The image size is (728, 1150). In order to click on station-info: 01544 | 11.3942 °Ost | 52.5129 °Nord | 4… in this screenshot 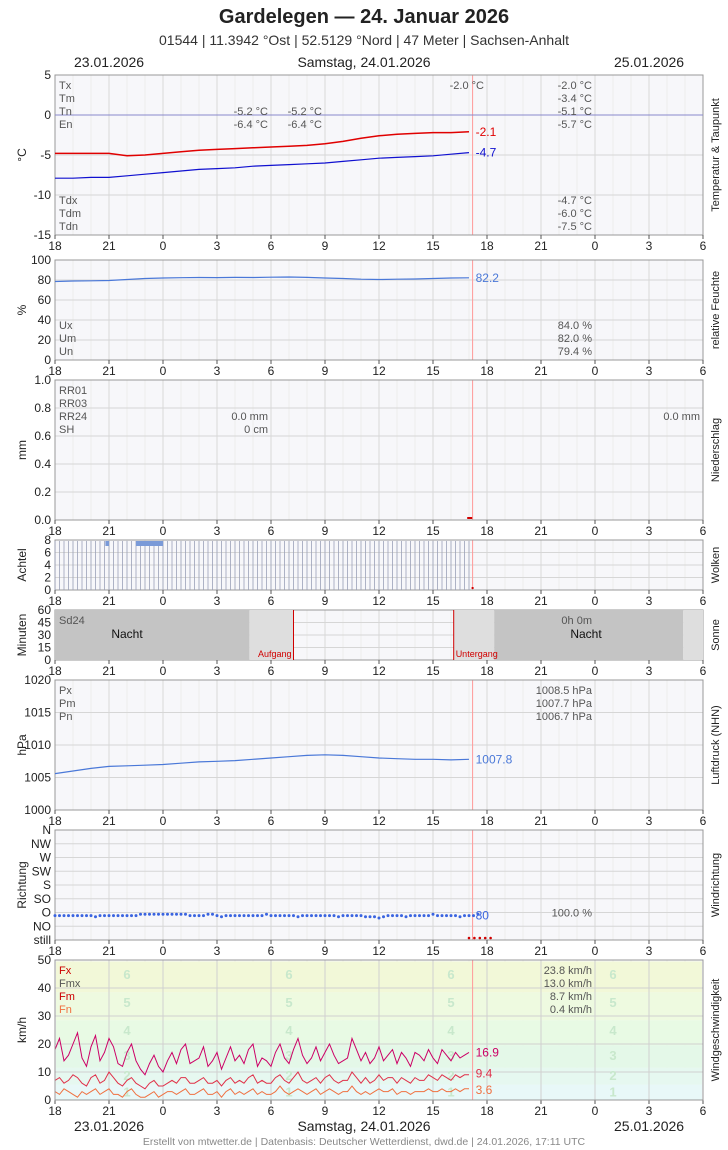, I will do `click(364, 40)`.